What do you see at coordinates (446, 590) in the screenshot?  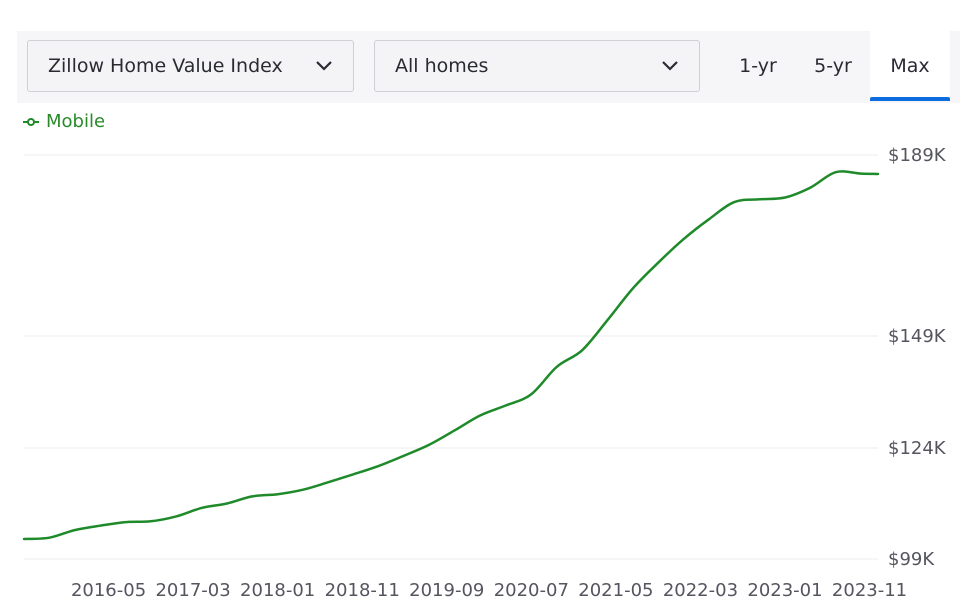 I see `x-tick-label: 2019-09` at bounding box center [446, 590].